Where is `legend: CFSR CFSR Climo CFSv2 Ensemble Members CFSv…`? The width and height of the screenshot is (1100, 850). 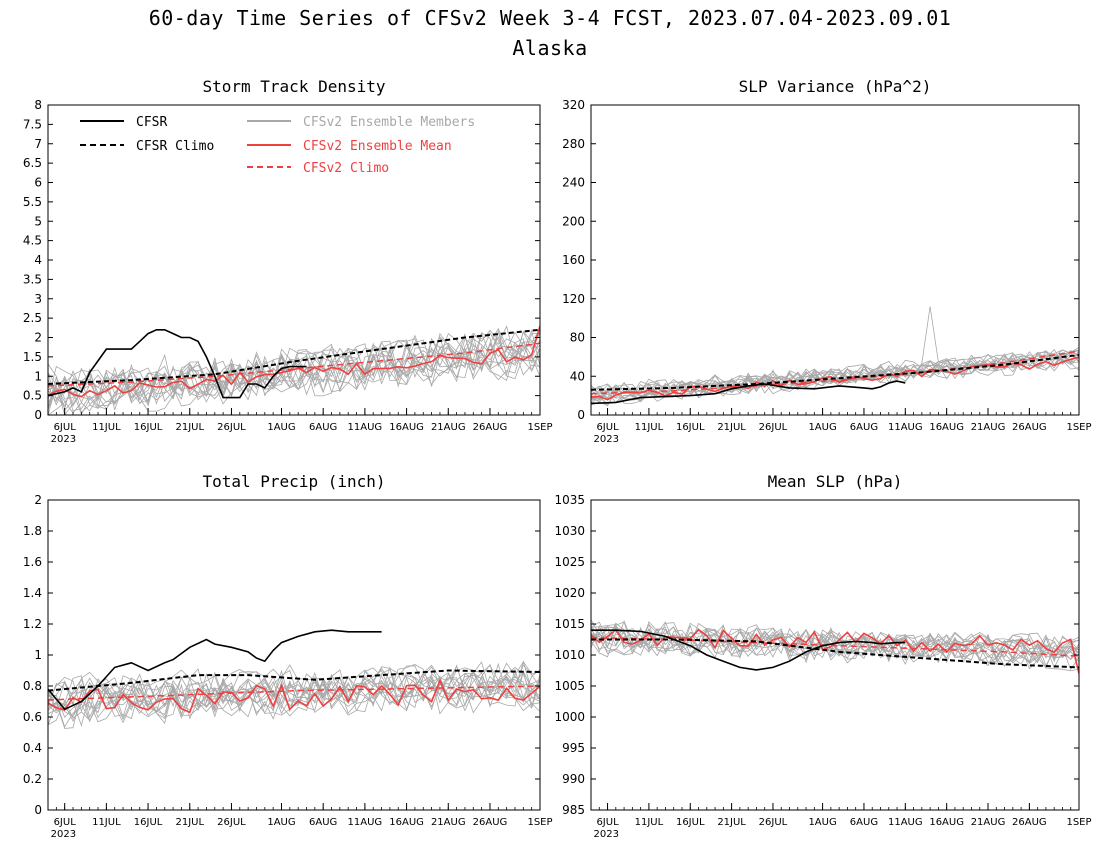
legend: CFSR CFSR Climo CFSv2 Ensemble Members CFSv… is located at coordinates (277, 145).